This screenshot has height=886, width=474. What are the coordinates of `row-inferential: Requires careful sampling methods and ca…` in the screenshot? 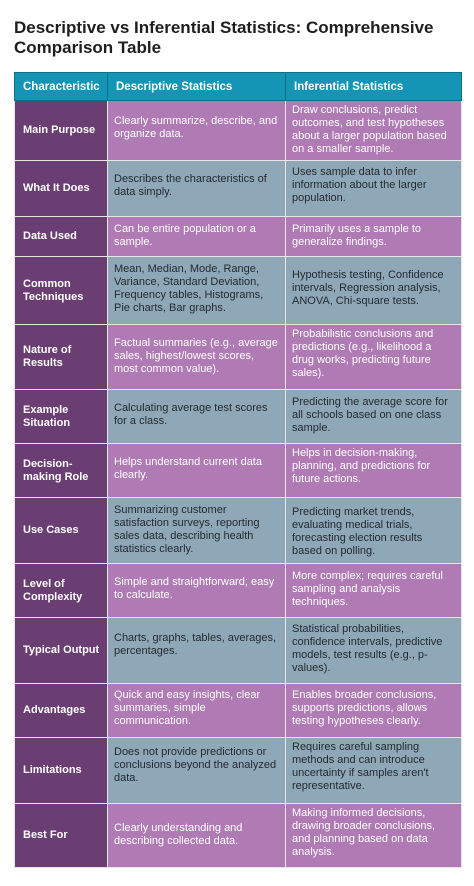 It's located at (373, 770).